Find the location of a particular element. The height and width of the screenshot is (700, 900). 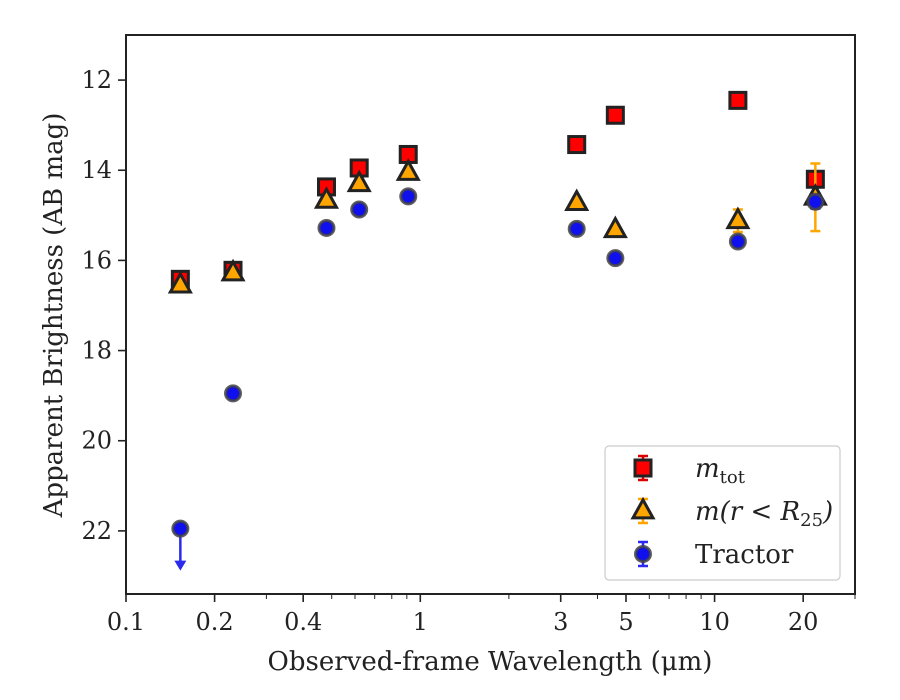

x-tick-label-5: 5 is located at coordinates (625, 622).